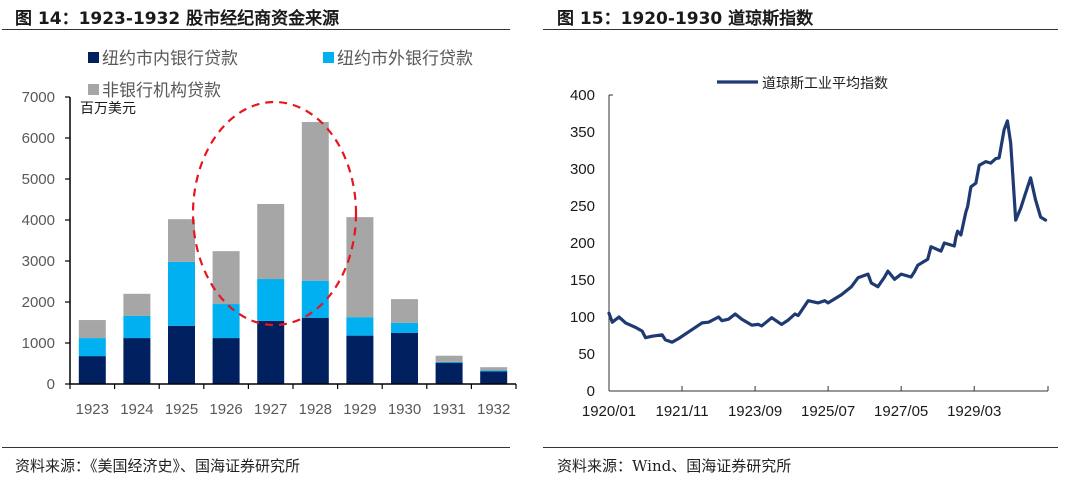 Image resolution: width=1080 pixels, height=477 pixels. I want to click on right-chart-title: 图 15：1920-1930 道琼斯指数, so click(685, 19).